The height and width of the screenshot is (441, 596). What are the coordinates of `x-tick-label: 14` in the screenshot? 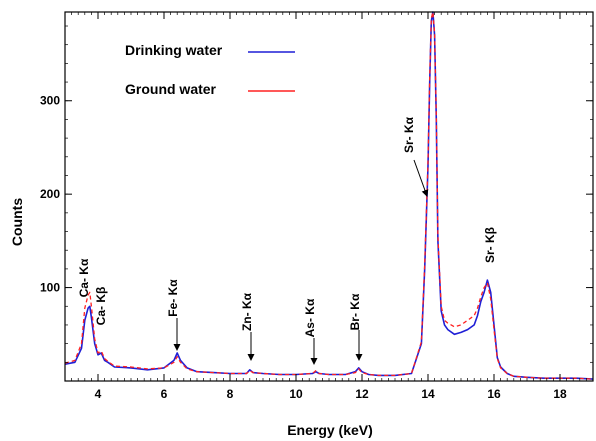 It's located at (428, 394).